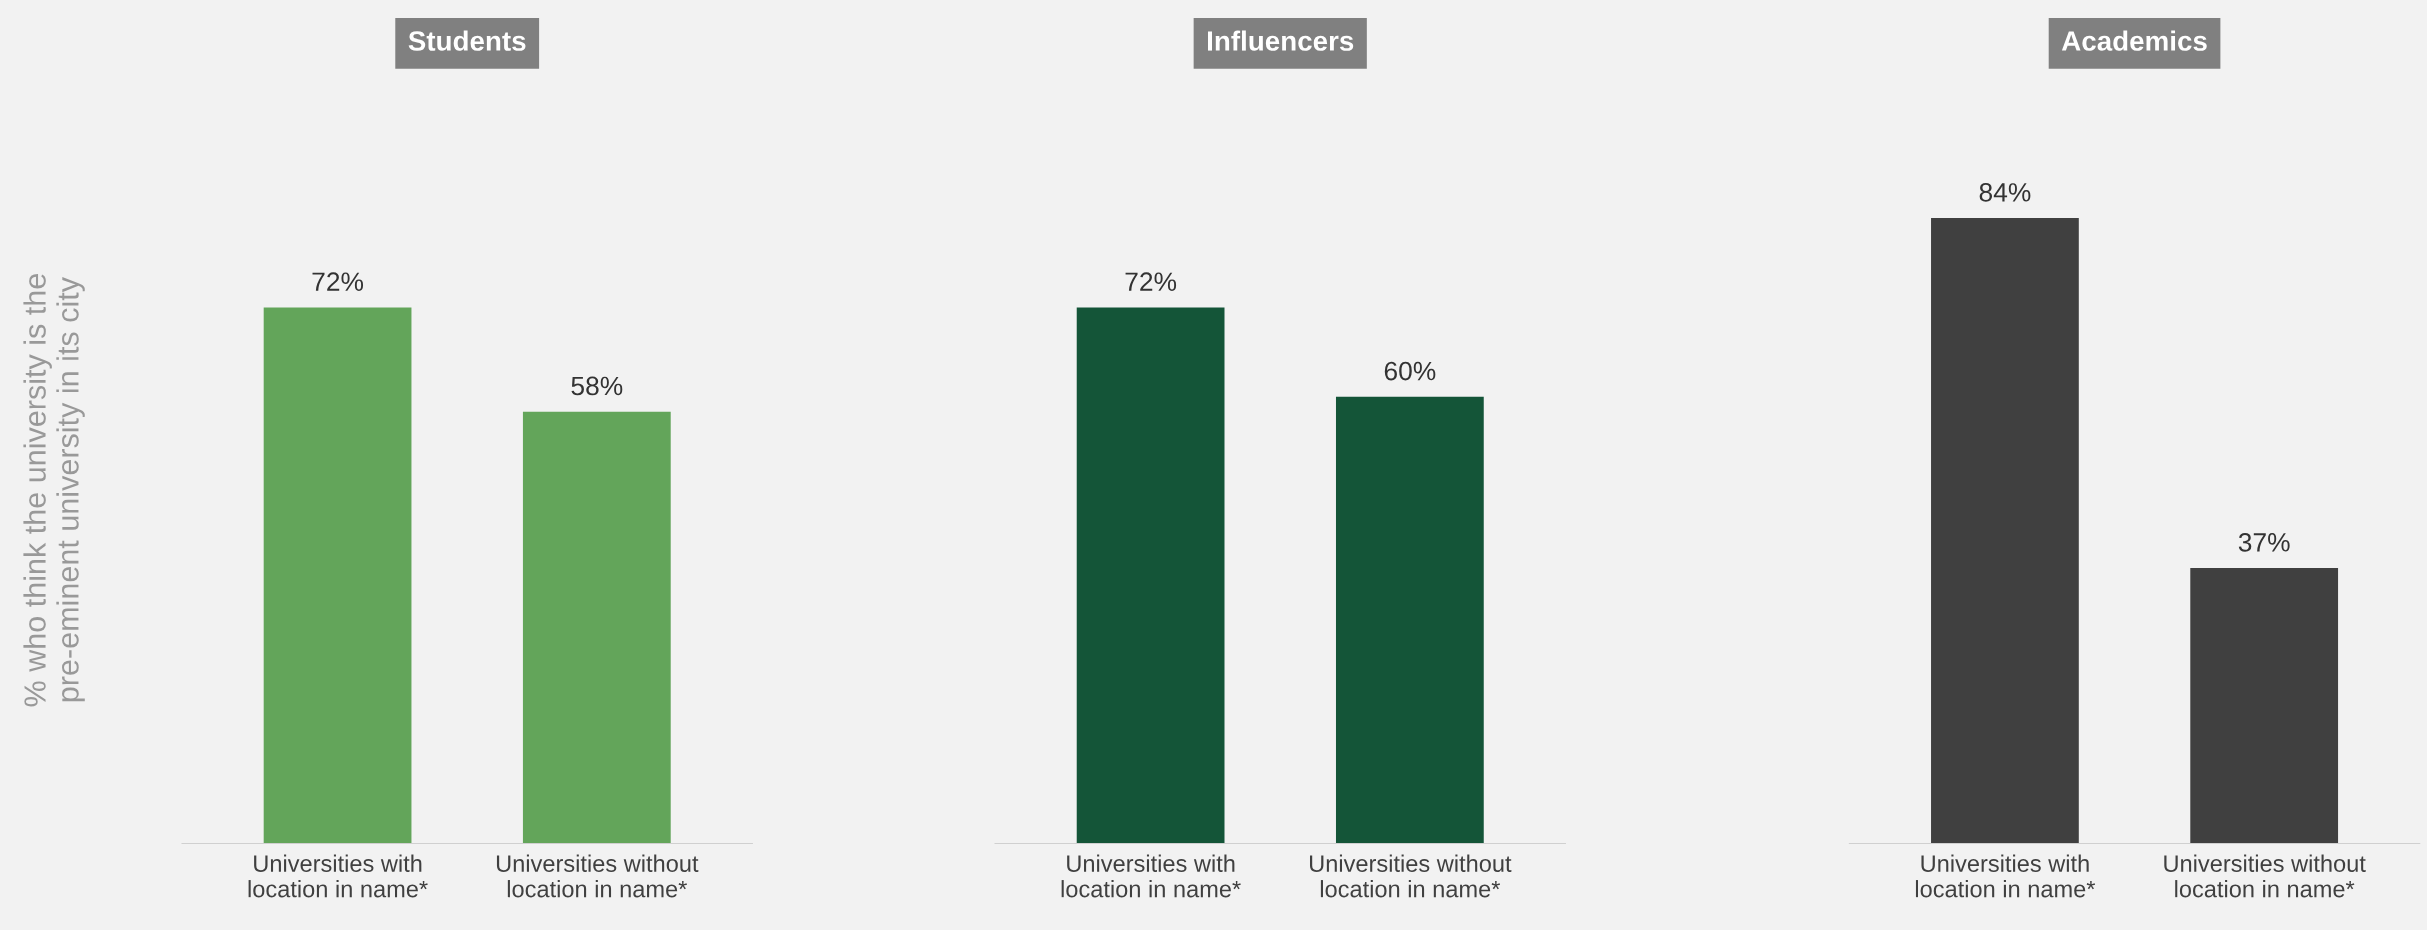 This screenshot has width=2427, height=930. I want to click on data-label: 37%, so click(2264, 542).